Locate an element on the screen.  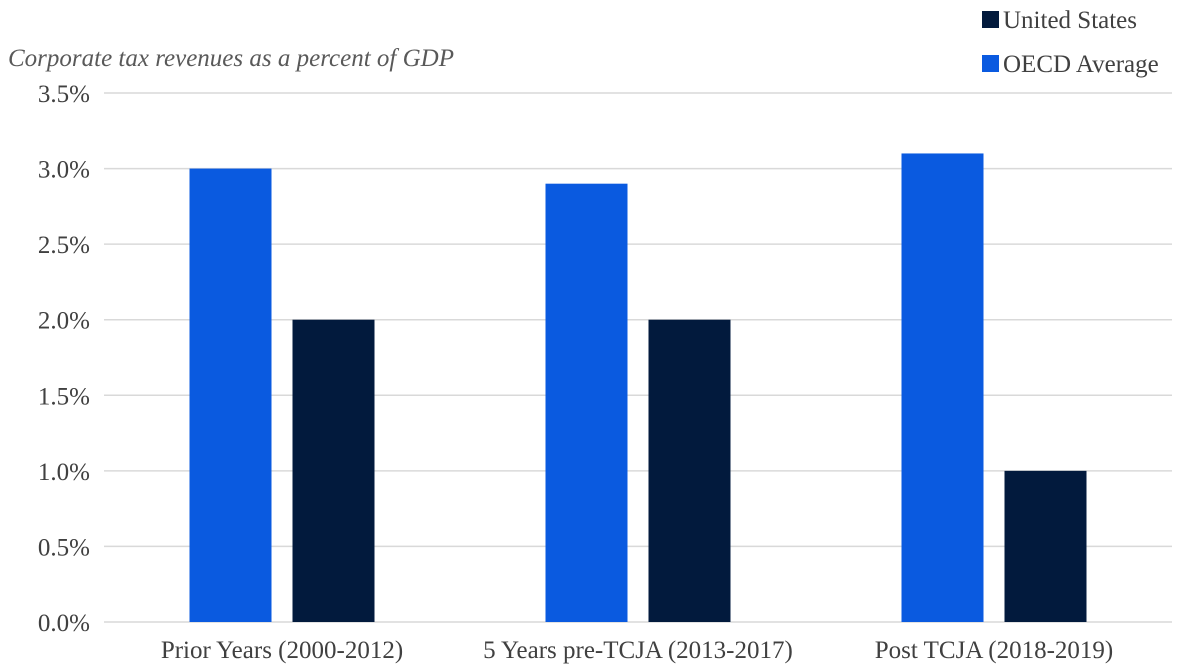
x-category-label: 5 Years pre-TCJA (2013-2017) is located at coordinates (638, 650).